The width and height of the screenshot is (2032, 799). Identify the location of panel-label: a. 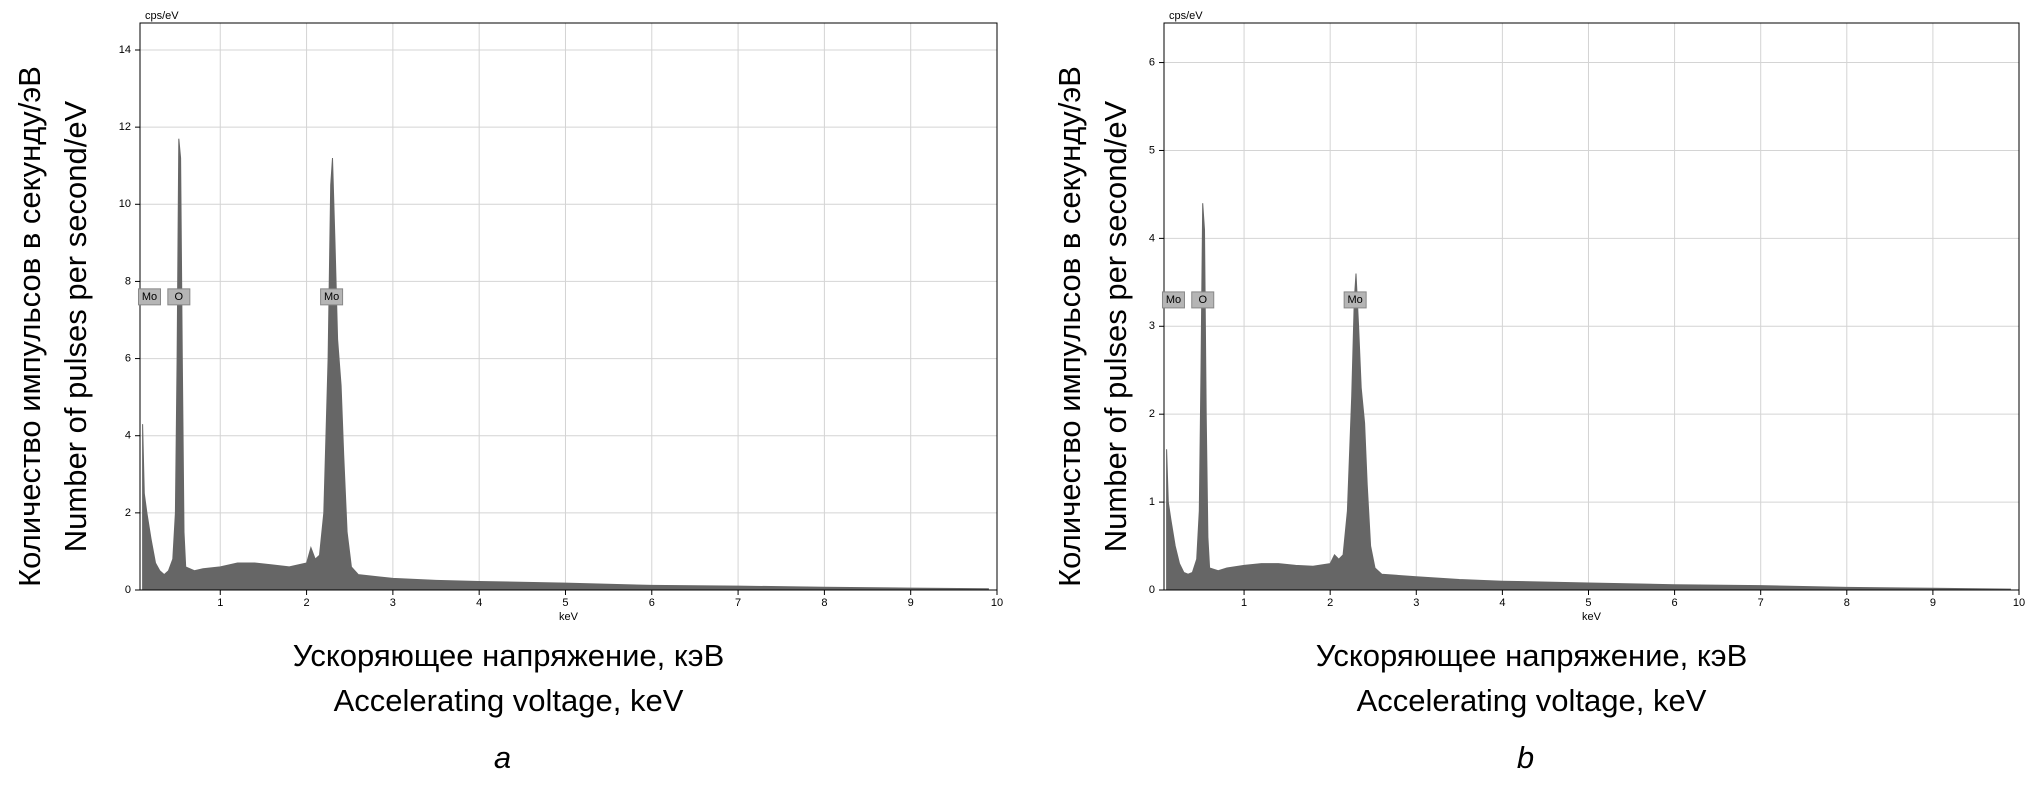
(502, 757).